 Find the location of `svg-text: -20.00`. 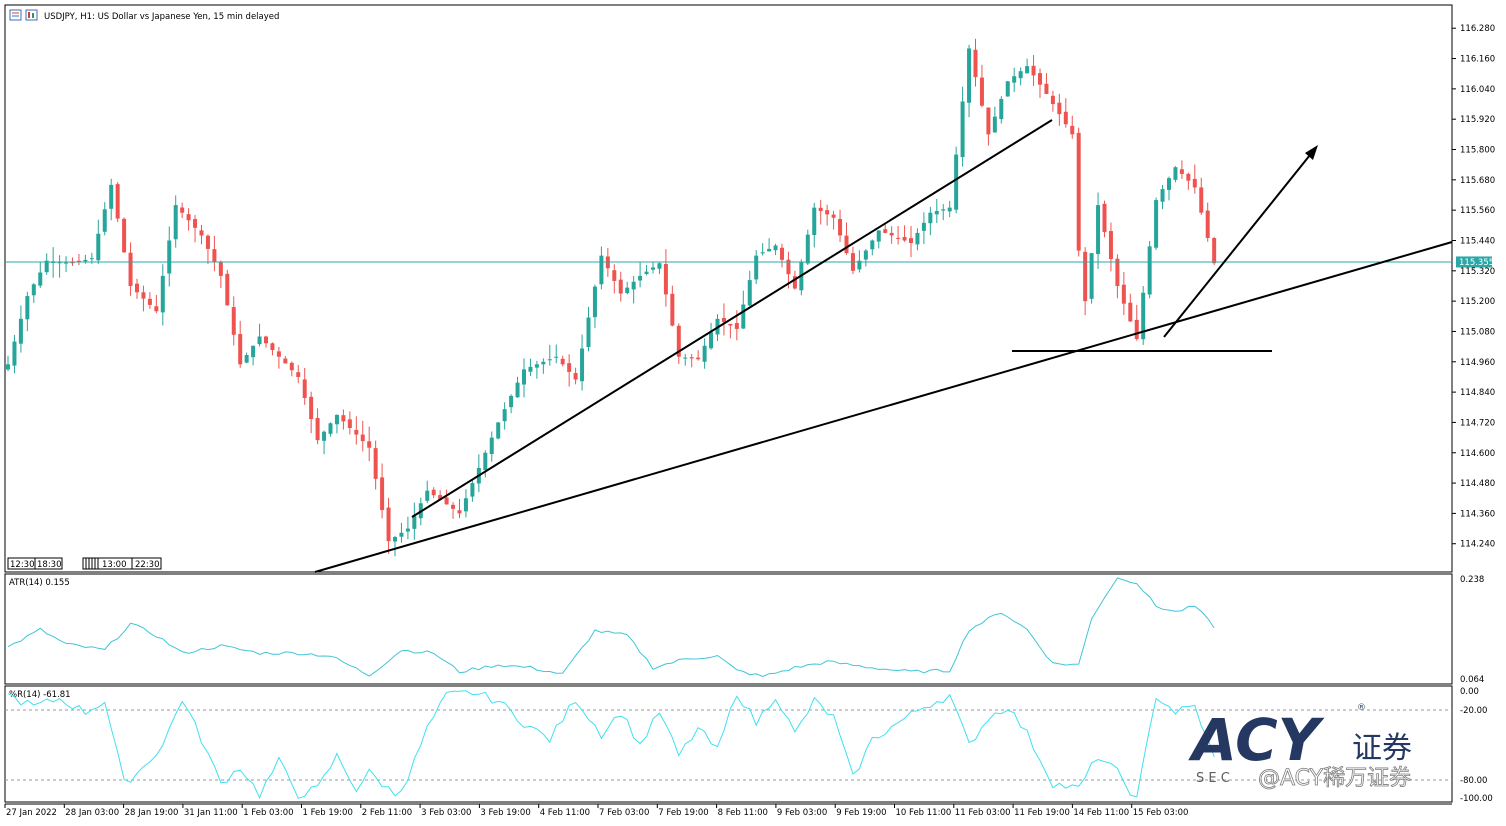

svg-text: -20.00 is located at coordinates (1473, 711).